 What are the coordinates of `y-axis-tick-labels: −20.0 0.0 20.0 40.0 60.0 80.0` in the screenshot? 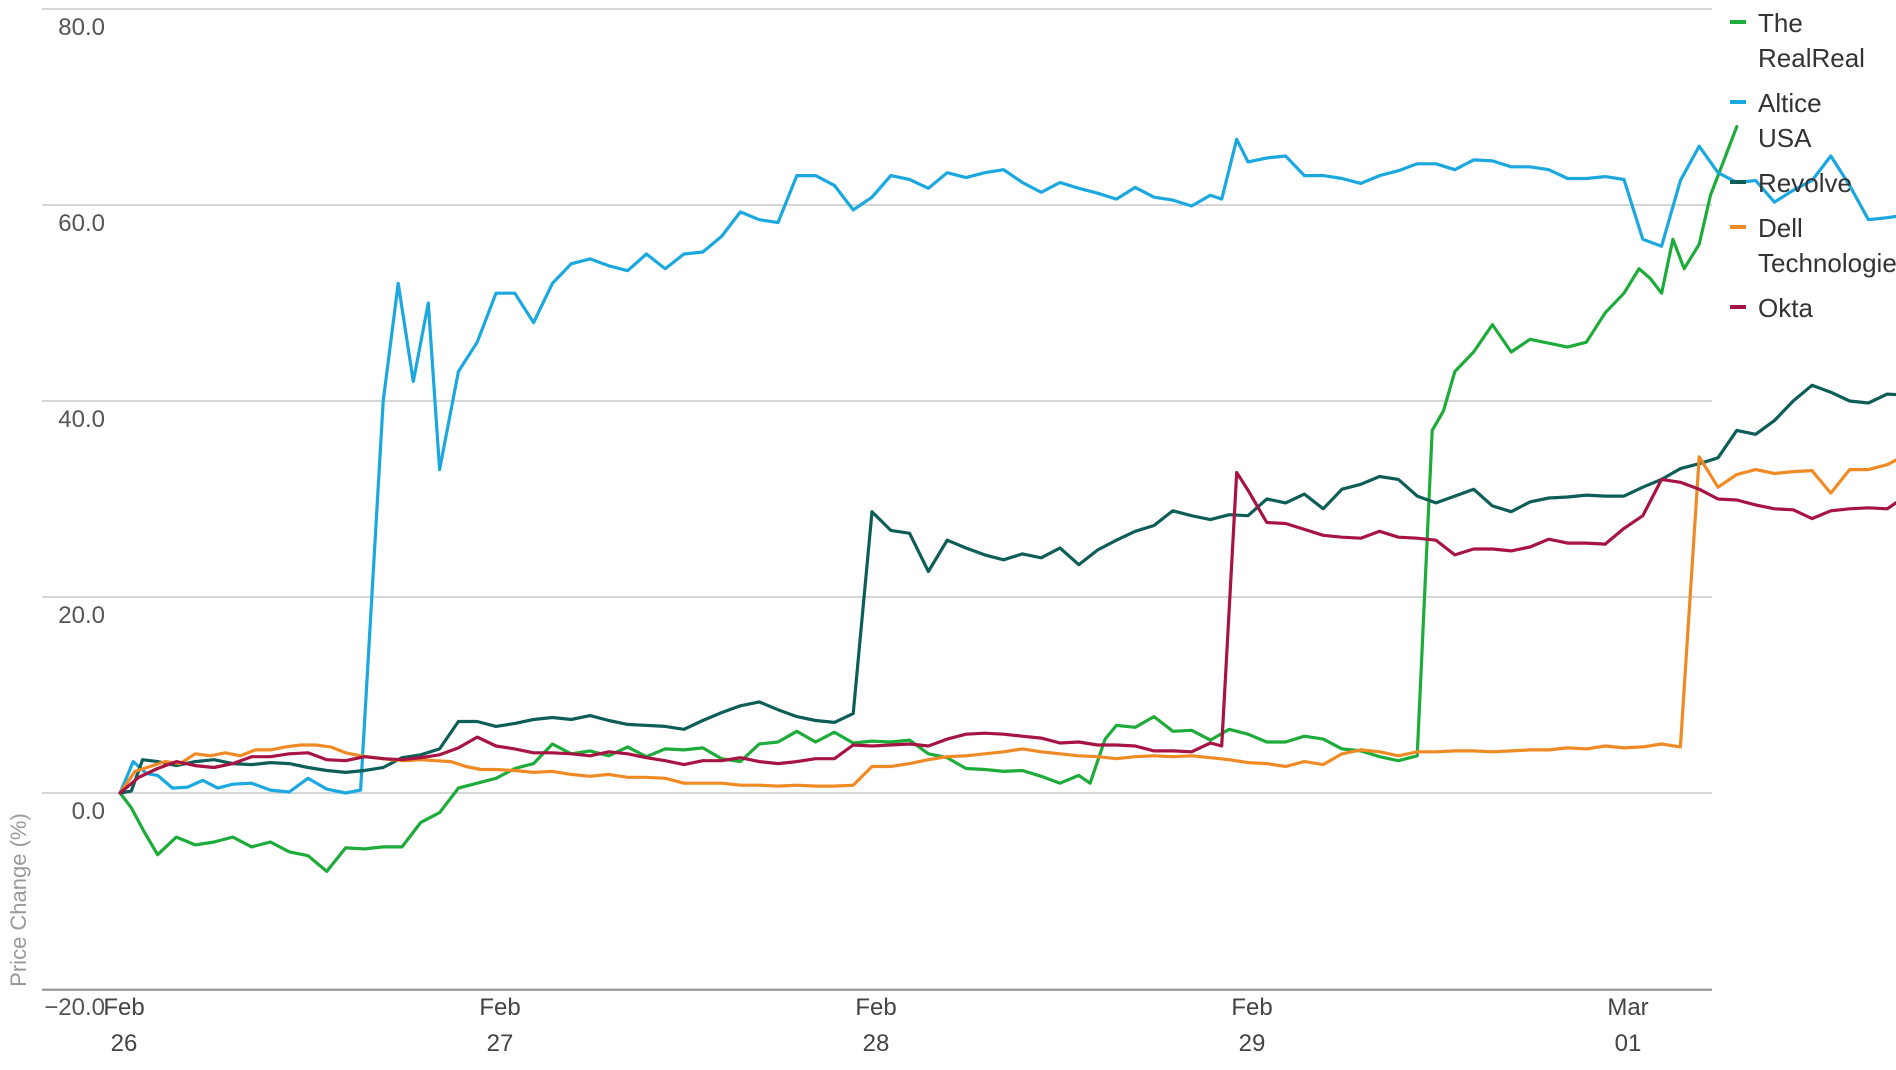 It's located at (74, 517).